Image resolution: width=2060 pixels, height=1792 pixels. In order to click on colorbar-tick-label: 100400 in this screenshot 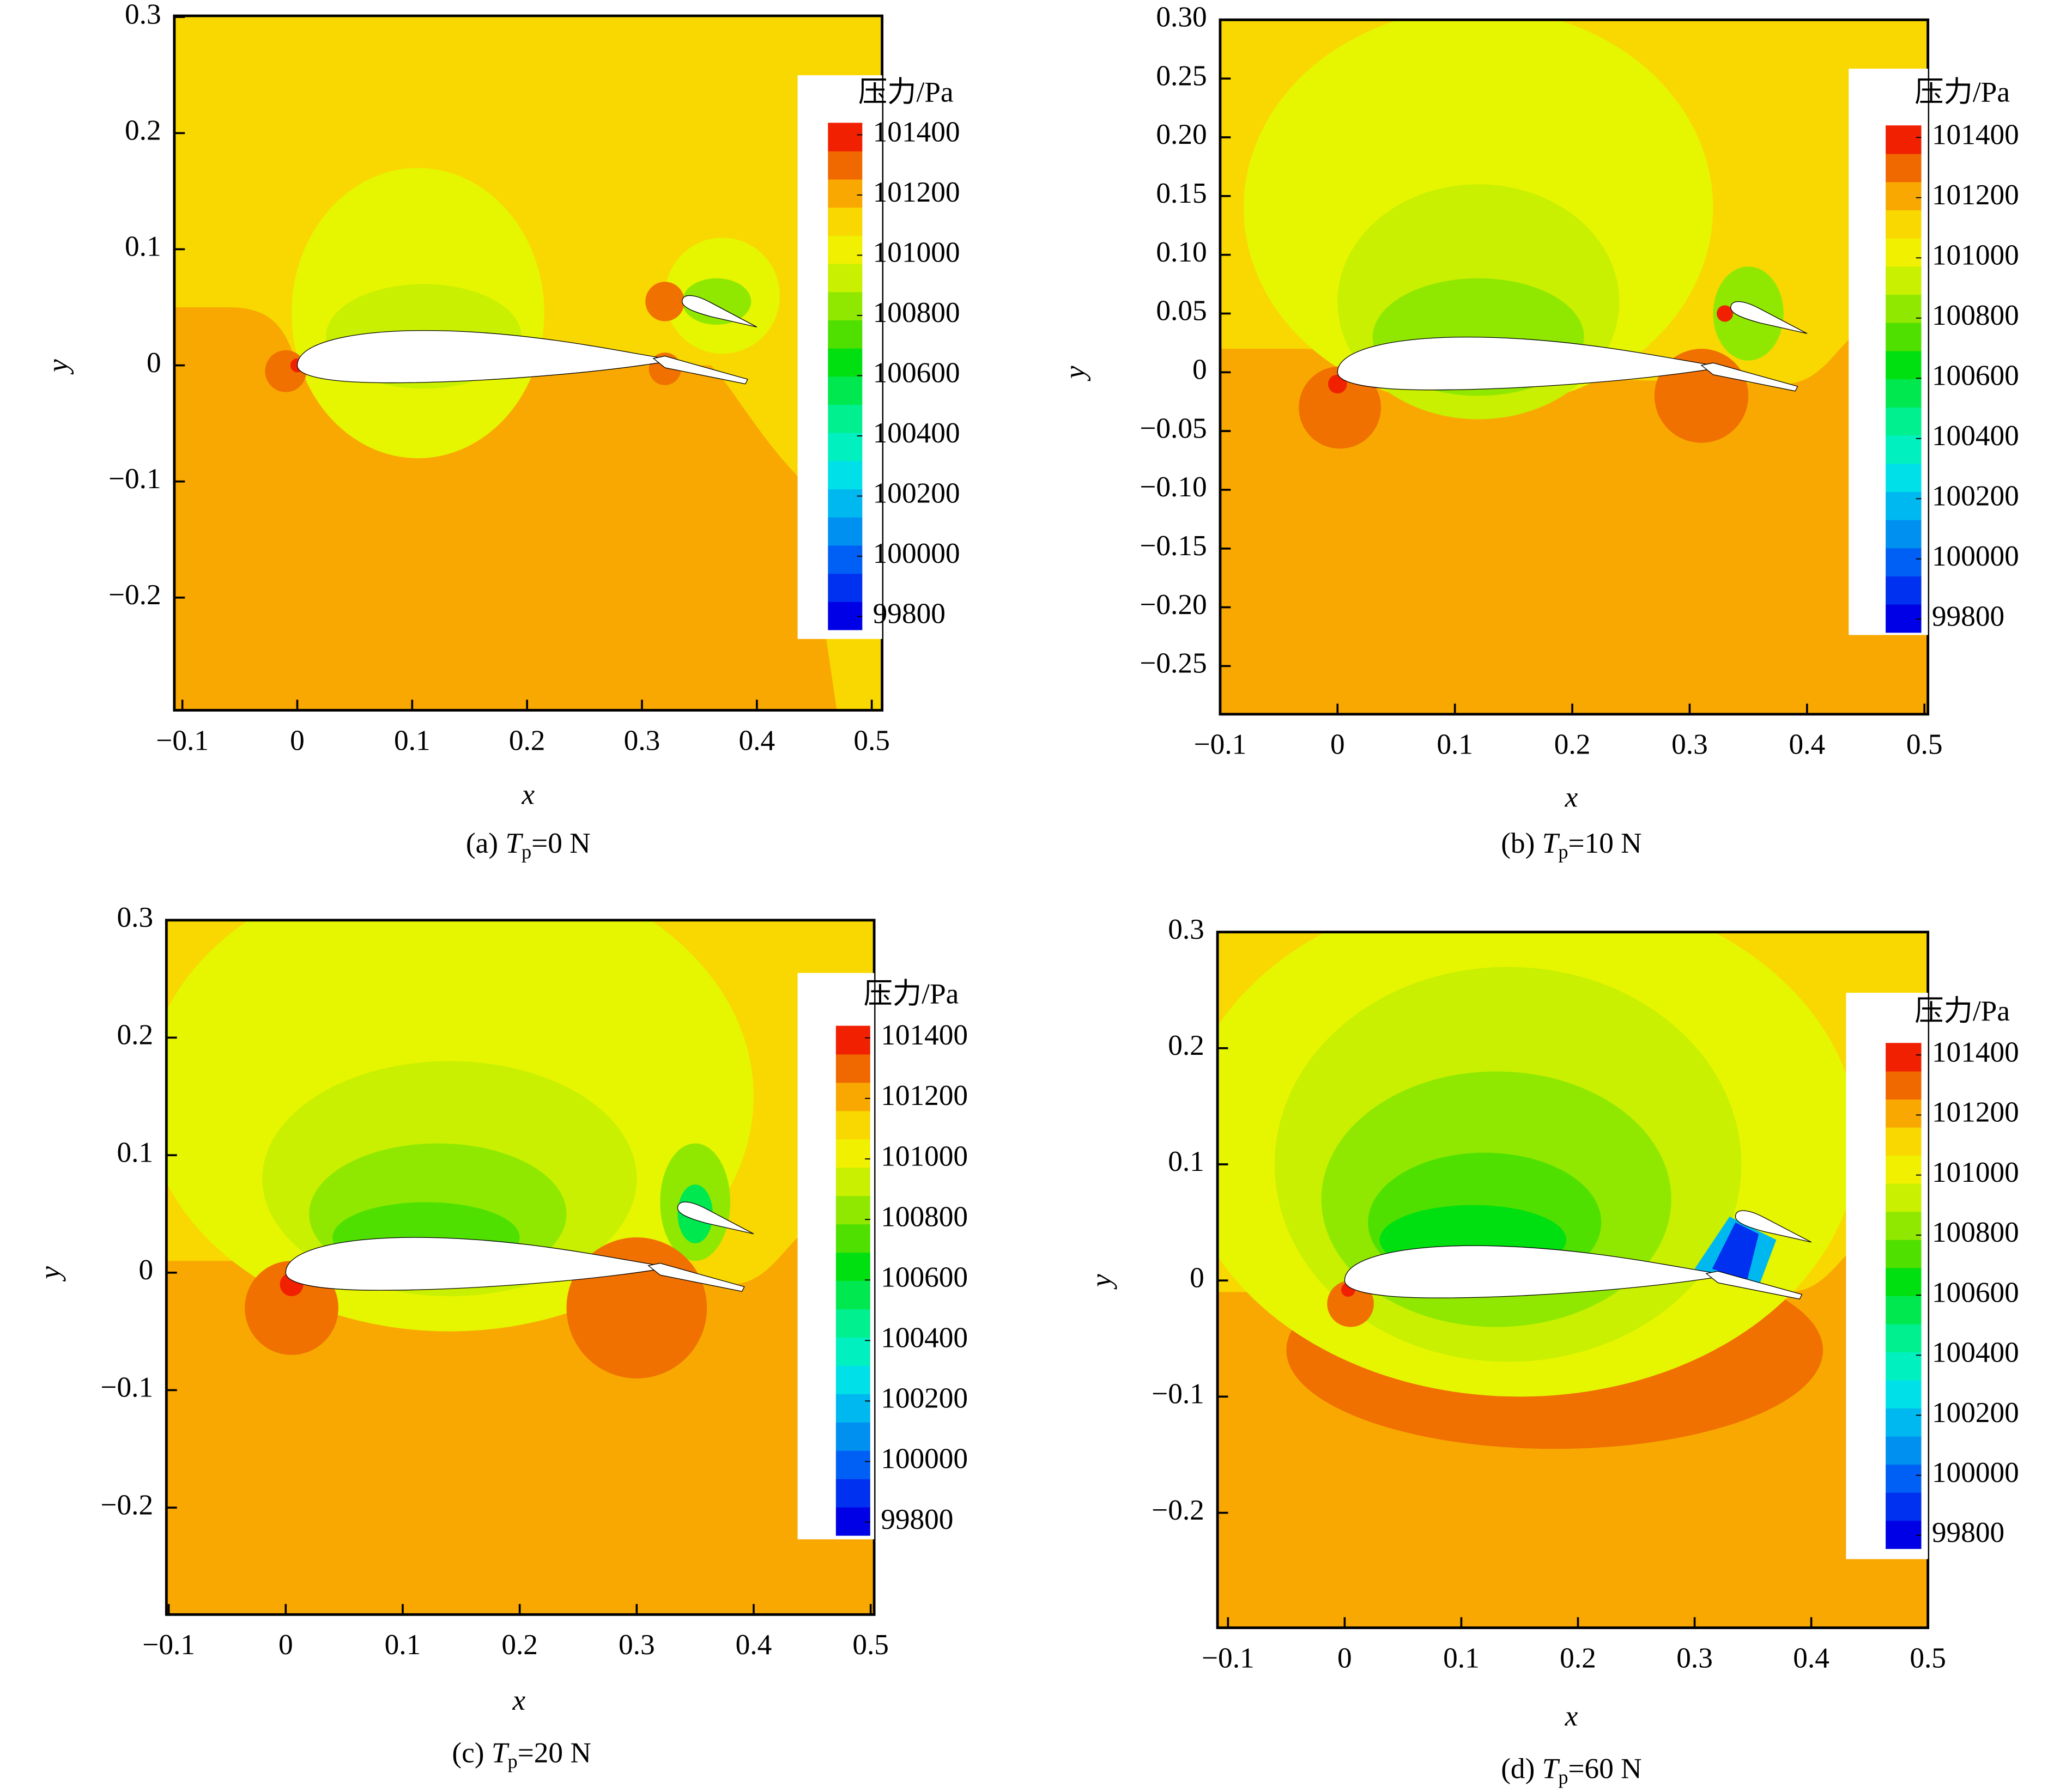, I will do `click(1976, 1353)`.